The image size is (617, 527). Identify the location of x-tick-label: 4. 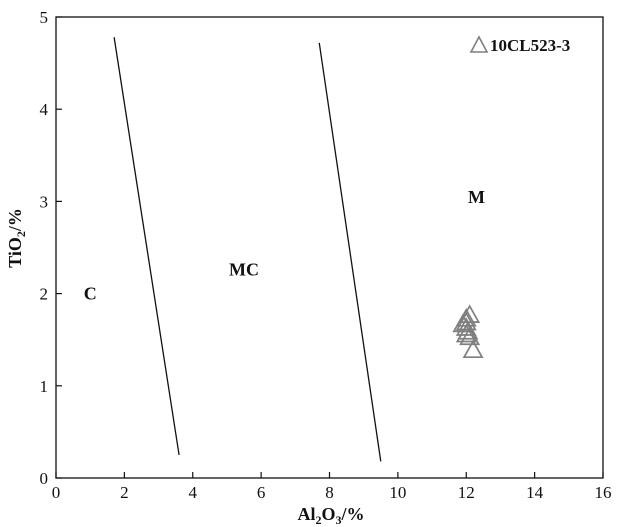
(193, 492).